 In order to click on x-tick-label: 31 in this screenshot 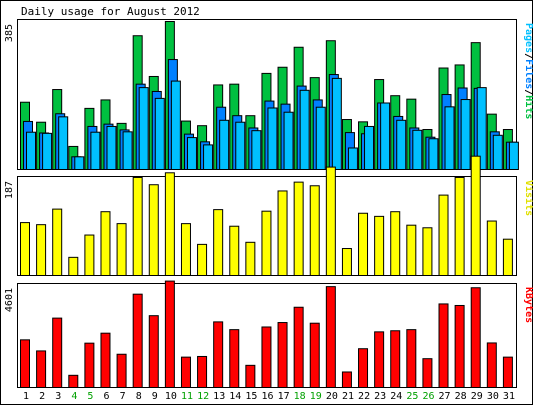, I will do `click(509, 396)`.